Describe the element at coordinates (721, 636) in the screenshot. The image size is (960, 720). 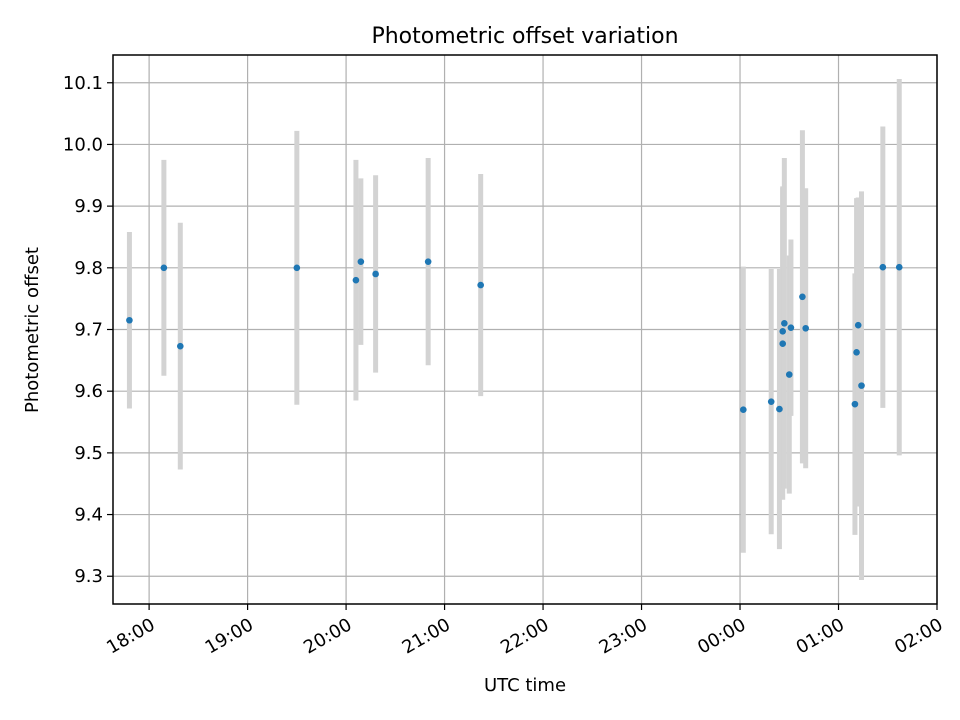
I see `x-tick-label: 00:00` at that location.